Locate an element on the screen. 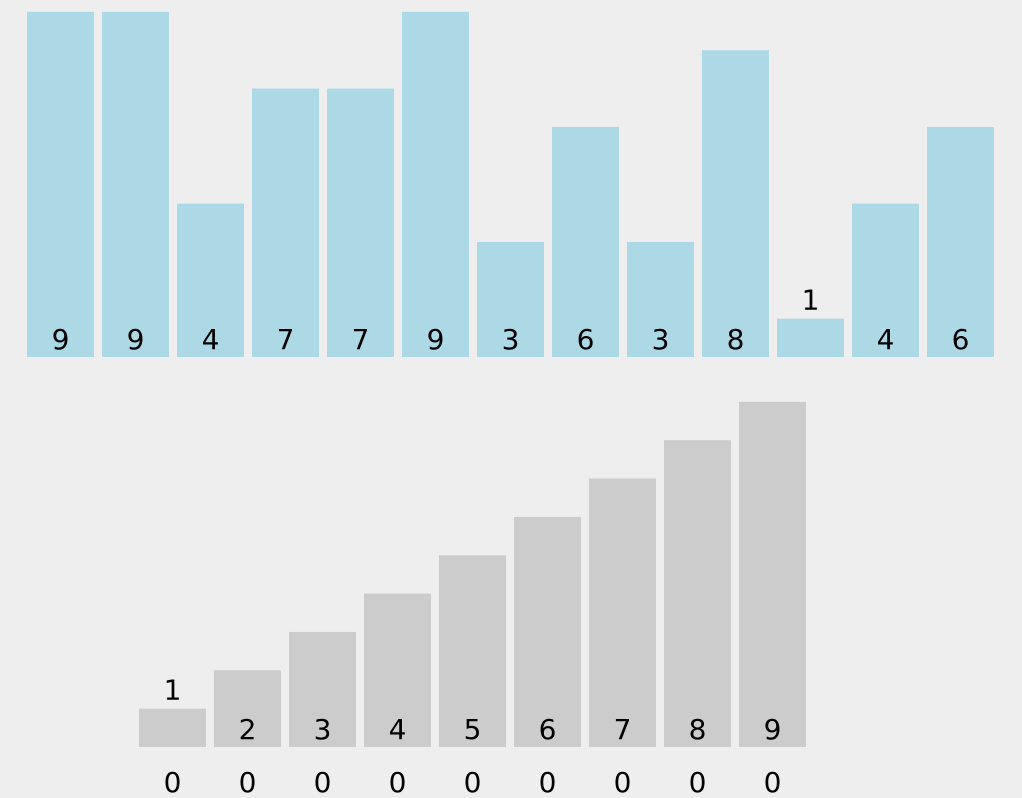 This screenshot has height=798, width=1022. bucket-value-label: 7 is located at coordinates (623, 729).